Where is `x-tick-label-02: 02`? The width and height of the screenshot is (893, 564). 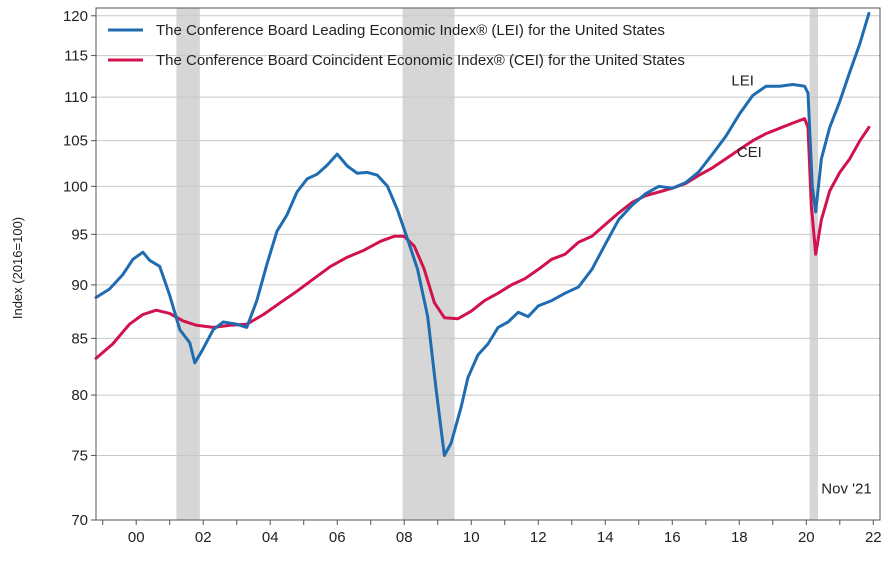 x-tick-label-02: 02 is located at coordinates (203, 537).